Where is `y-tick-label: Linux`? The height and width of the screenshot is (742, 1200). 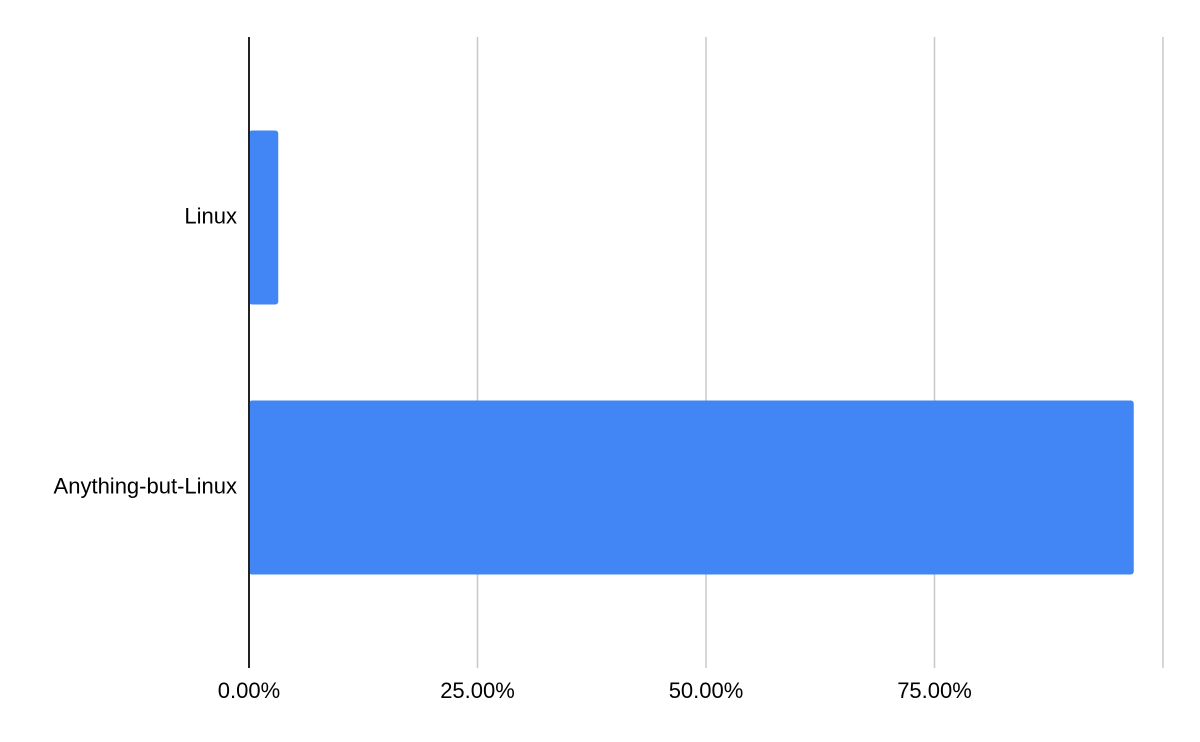
y-tick-label: Linux is located at coordinates (210, 215).